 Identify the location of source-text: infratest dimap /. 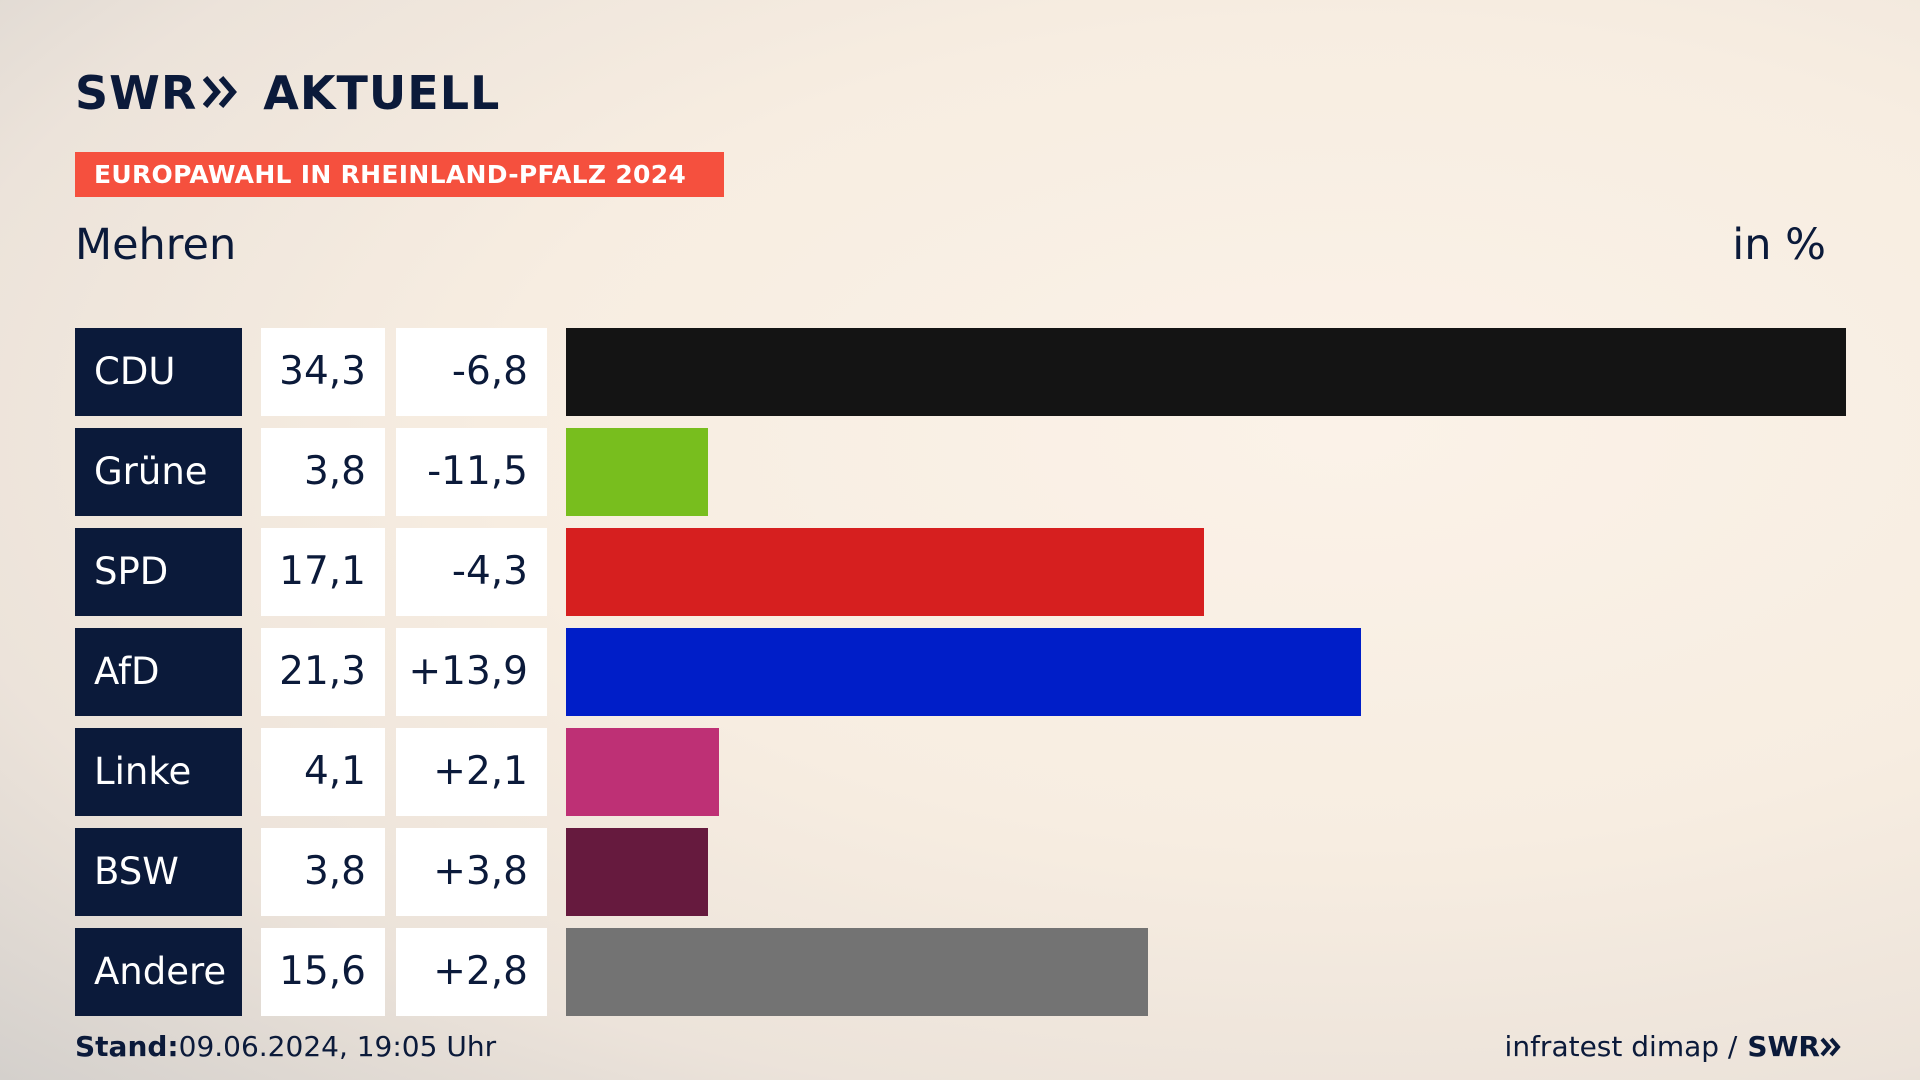
(1621, 1046).